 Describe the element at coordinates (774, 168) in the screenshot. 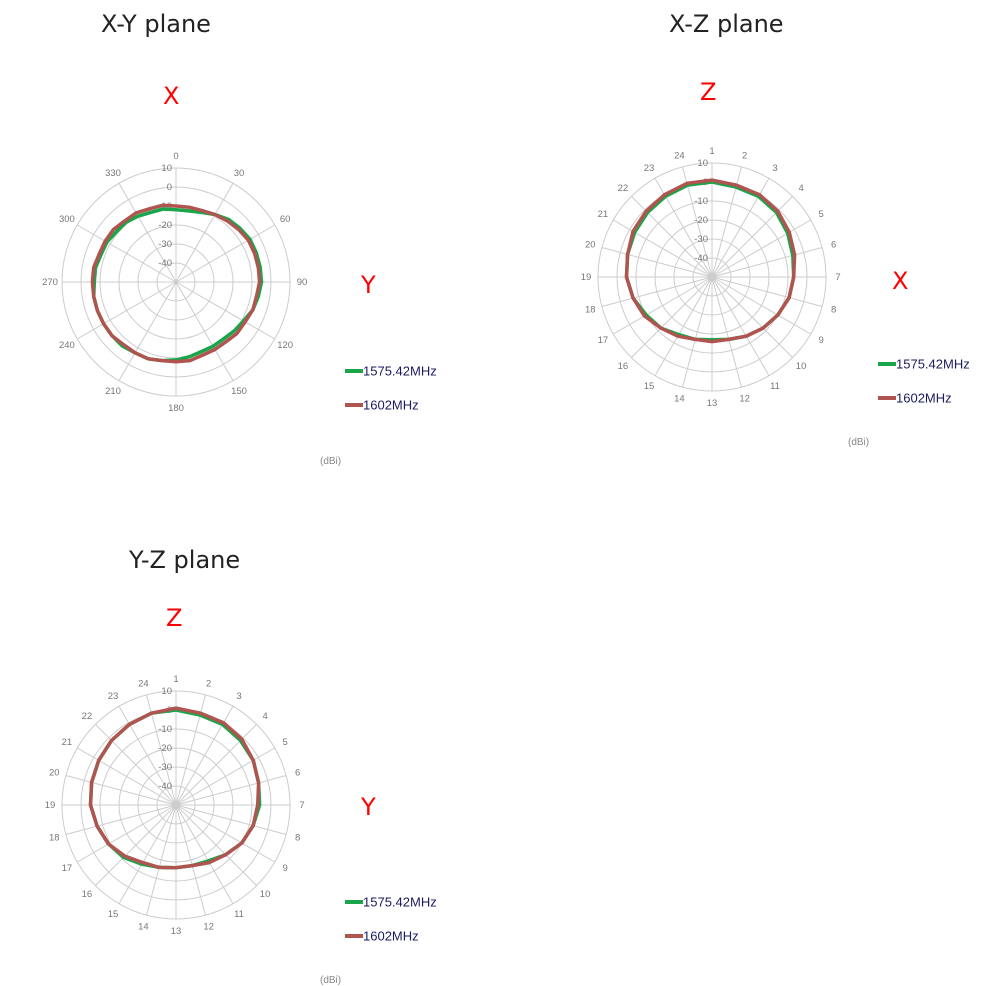

I see `angle-tick-label: 3` at that location.